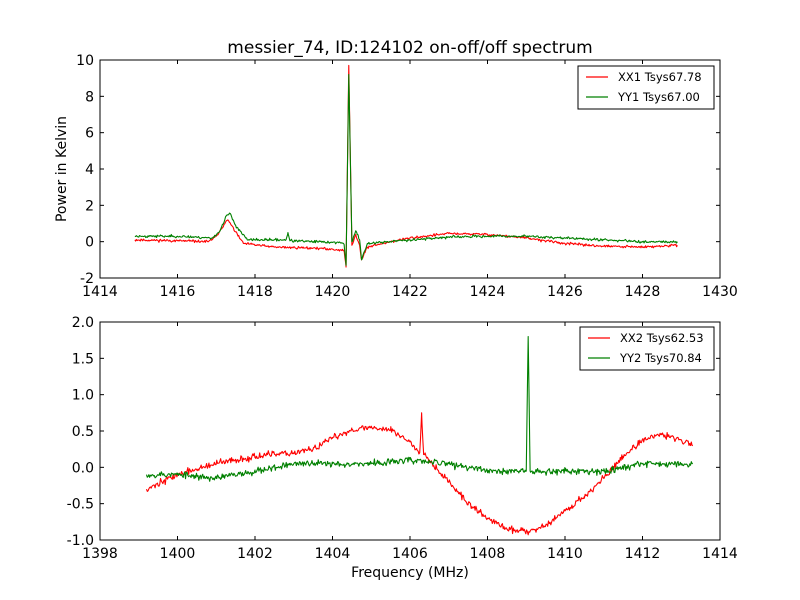 The height and width of the screenshot is (600, 800). I want to click on x-tick-label-0-1: 1416, so click(178, 292).